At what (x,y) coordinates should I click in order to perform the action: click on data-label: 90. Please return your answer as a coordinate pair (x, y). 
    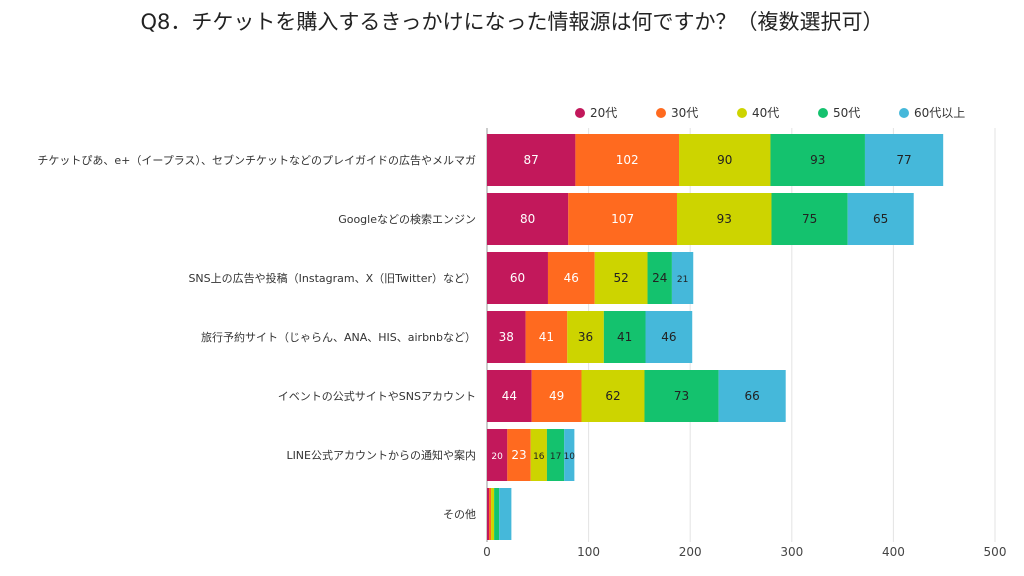
    Looking at the image, I should click on (724, 160).